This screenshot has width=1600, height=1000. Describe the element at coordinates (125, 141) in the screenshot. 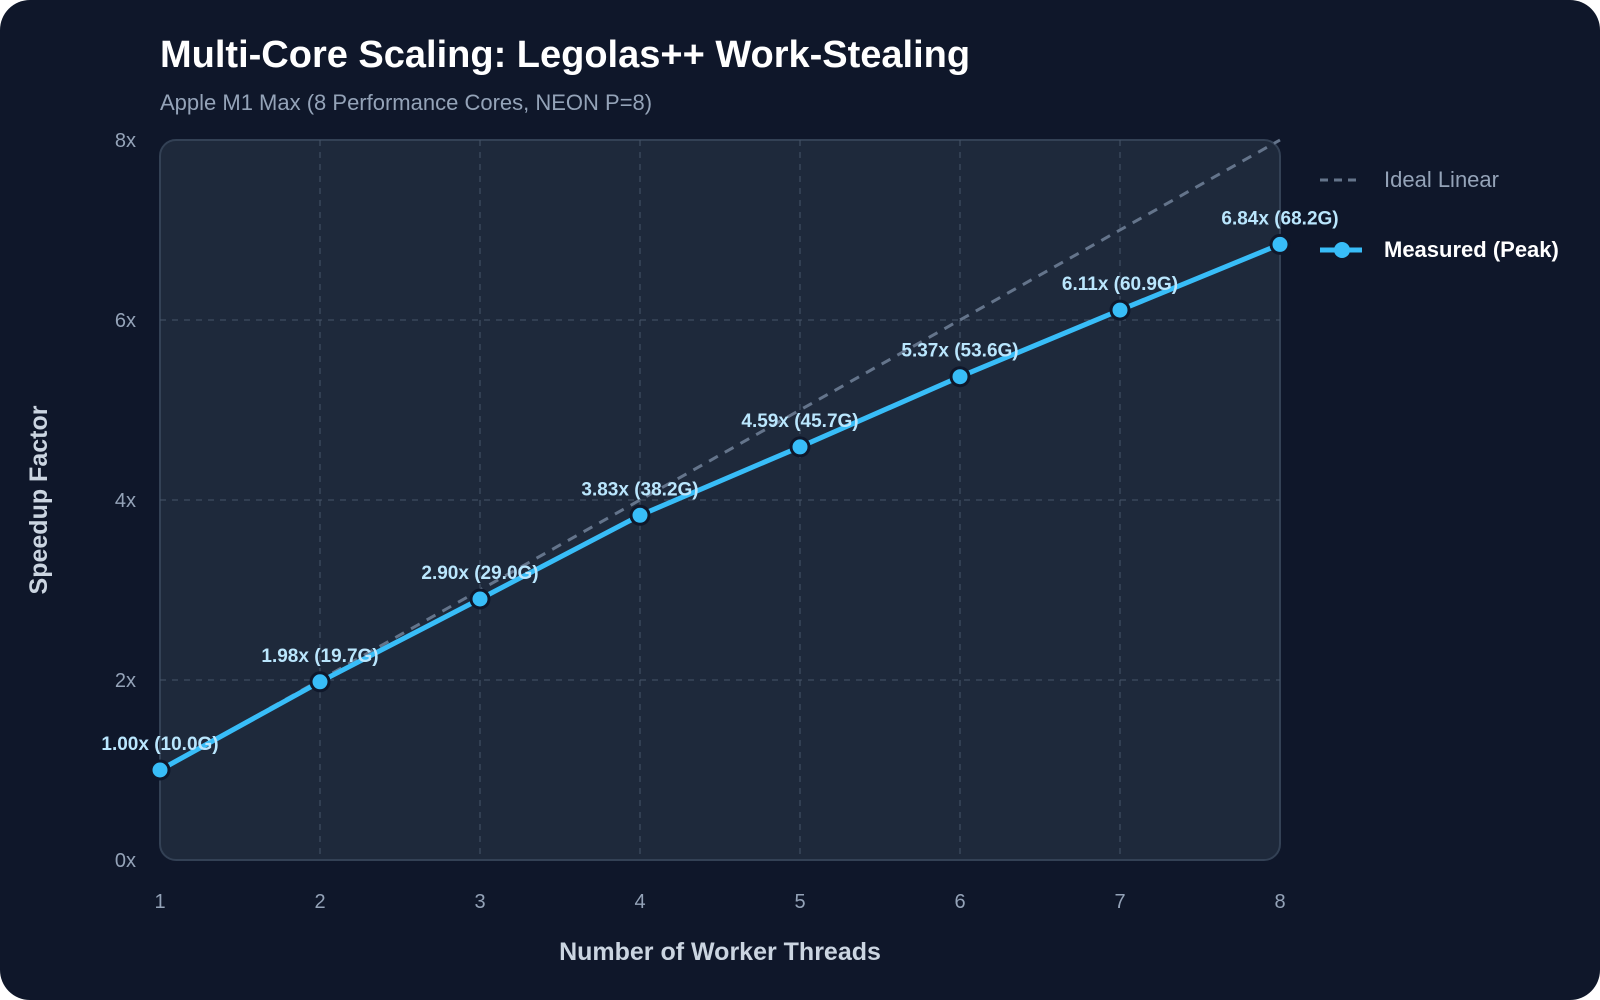

I see `y-tick-label: 8x` at that location.